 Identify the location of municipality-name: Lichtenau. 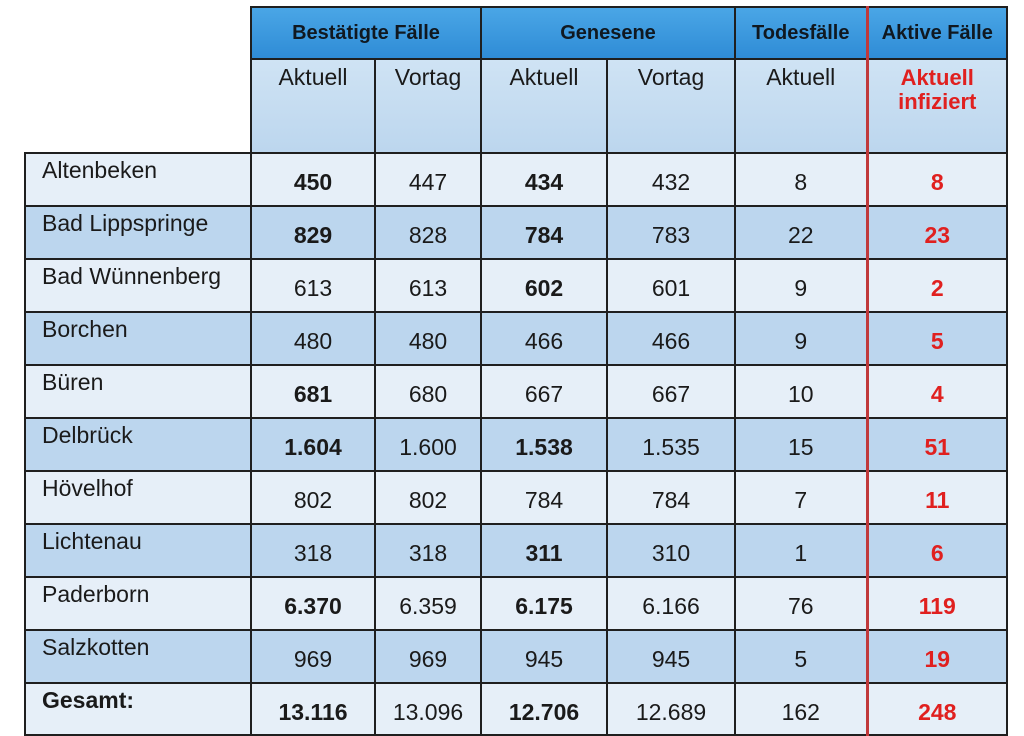
(138, 550).